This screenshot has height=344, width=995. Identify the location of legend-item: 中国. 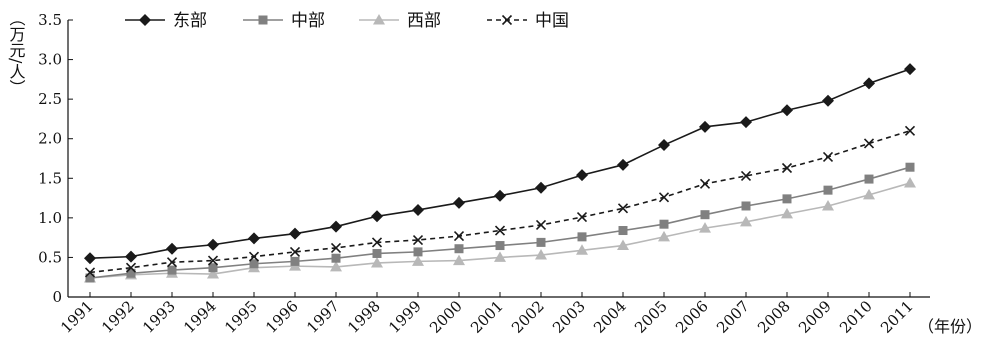
(528, 21).